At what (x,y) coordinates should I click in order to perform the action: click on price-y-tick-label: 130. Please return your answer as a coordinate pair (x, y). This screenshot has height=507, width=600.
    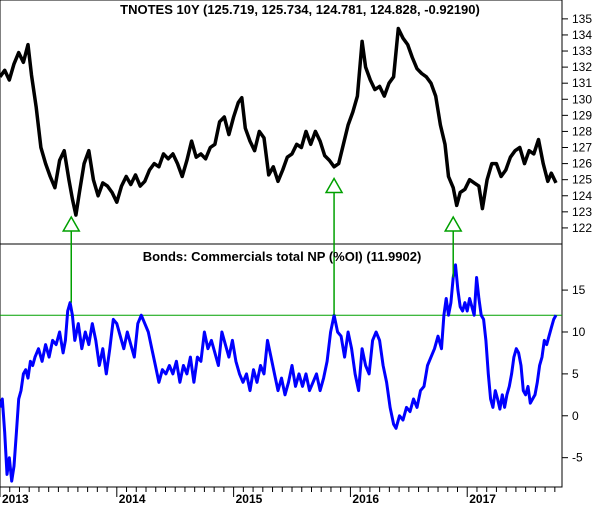
    Looking at the image, I should click on (582, 99).